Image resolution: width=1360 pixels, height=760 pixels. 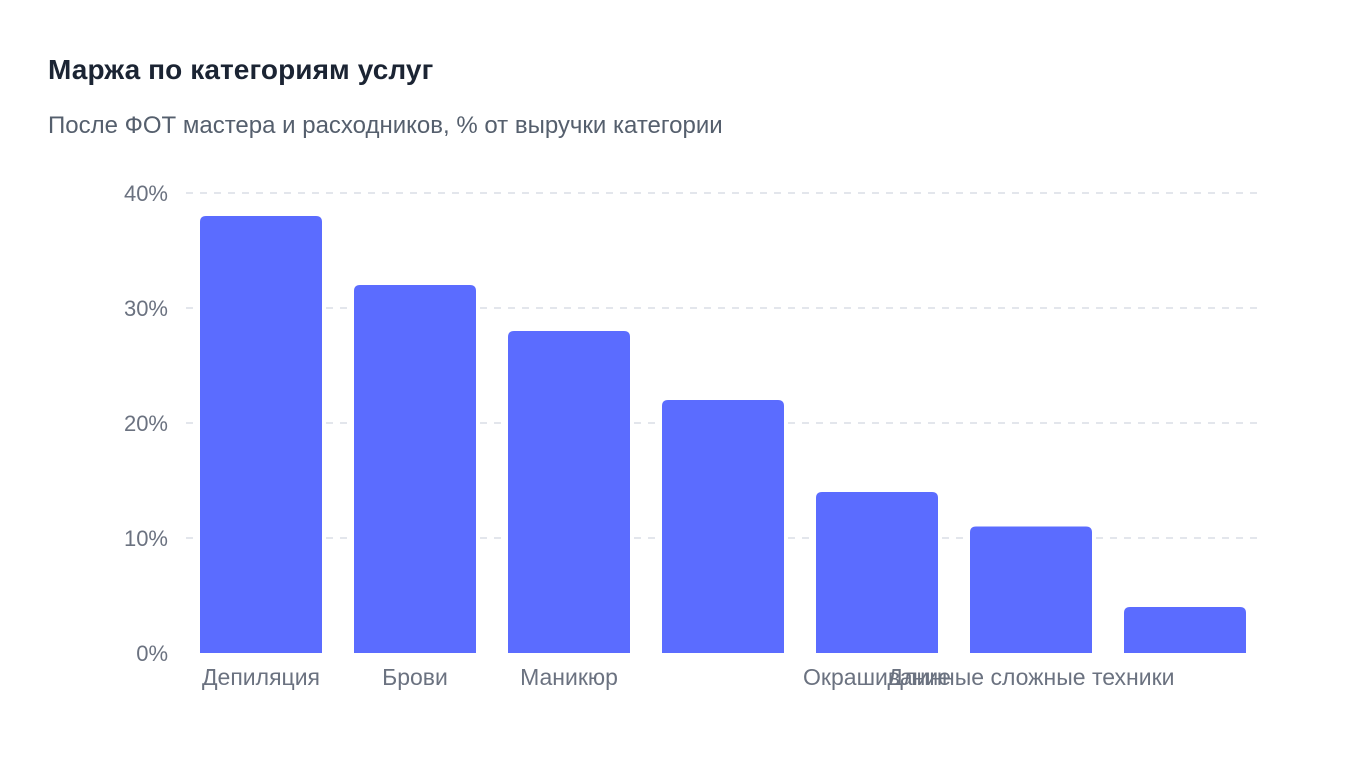 I want to click on y-tick-label: 10%, so click(x=146, y=538).